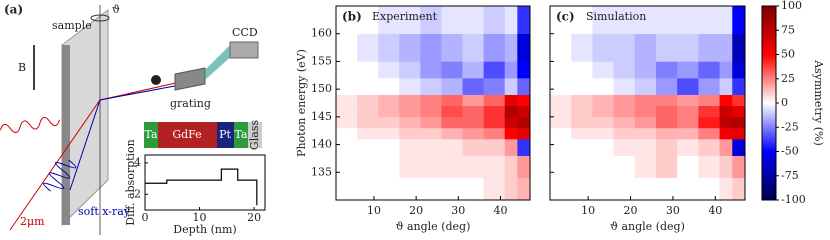  What do you see at coordinates (321, 88) in the screenshot?
I see `y-tick-label: 150` at bounding box center [321, 88].